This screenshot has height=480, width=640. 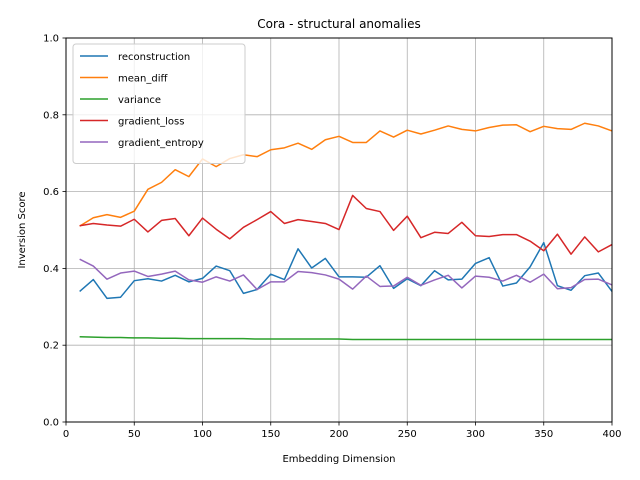 What do you see at coordinates (161, 143) in the screenshot?
I see `legend-label: gradient_entropy` at bounding box center [161, 143].